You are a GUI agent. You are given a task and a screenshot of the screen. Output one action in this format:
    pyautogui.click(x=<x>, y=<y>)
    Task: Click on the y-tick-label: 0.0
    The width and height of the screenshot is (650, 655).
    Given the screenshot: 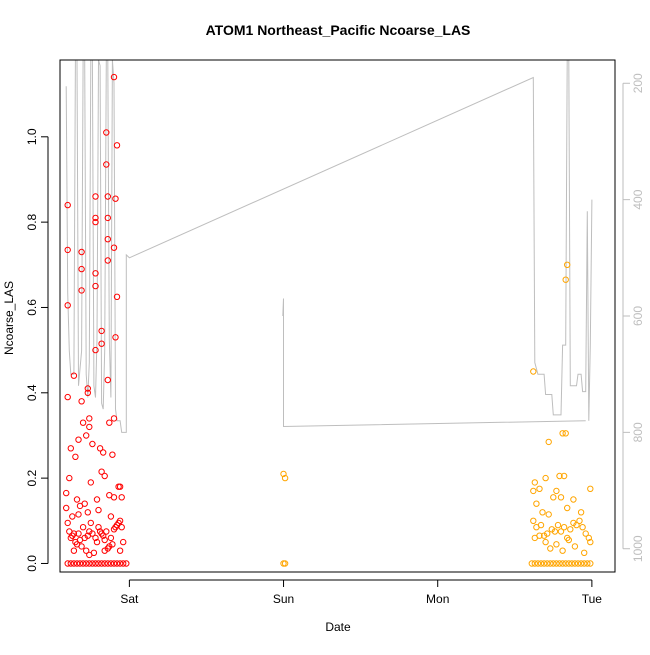 What is the action you would take?
    pyautogui.click(x=32, y=563)
    